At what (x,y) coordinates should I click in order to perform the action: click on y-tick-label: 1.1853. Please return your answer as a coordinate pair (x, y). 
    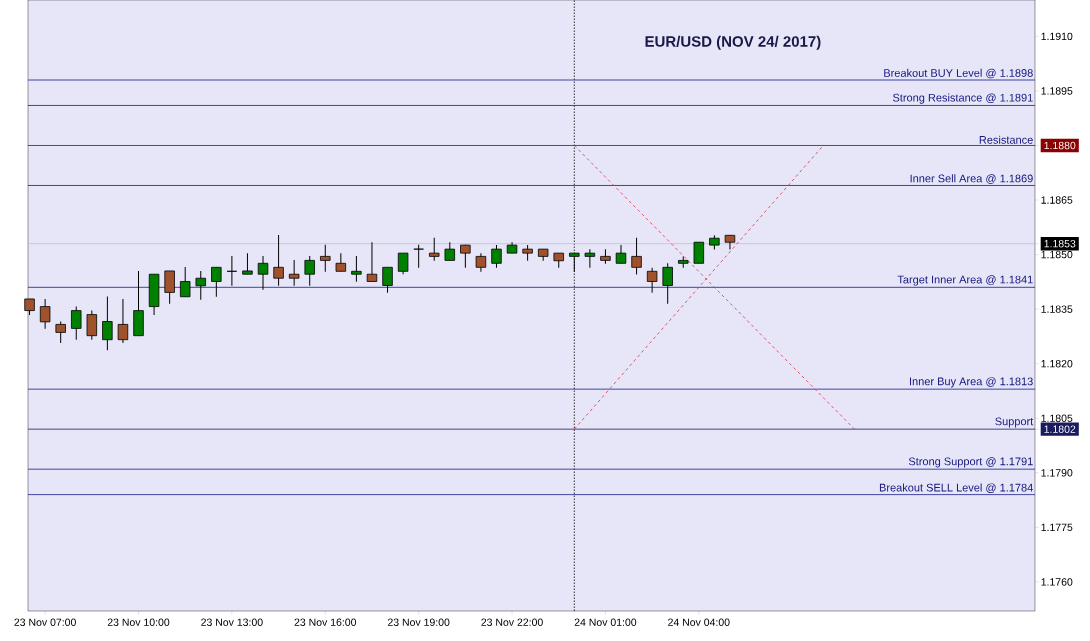
    Looking at the image, I should click on (1060, 243).